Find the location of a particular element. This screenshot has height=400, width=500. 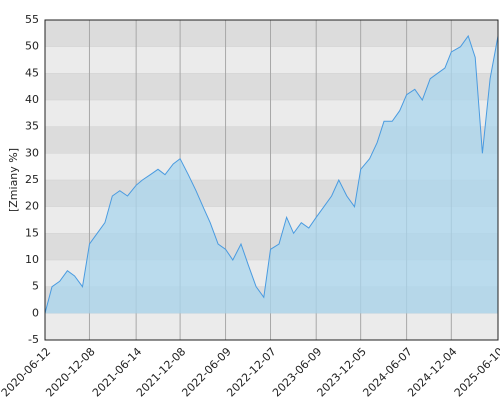

y-tick-label: 0 is located at coordinates (35, 312).